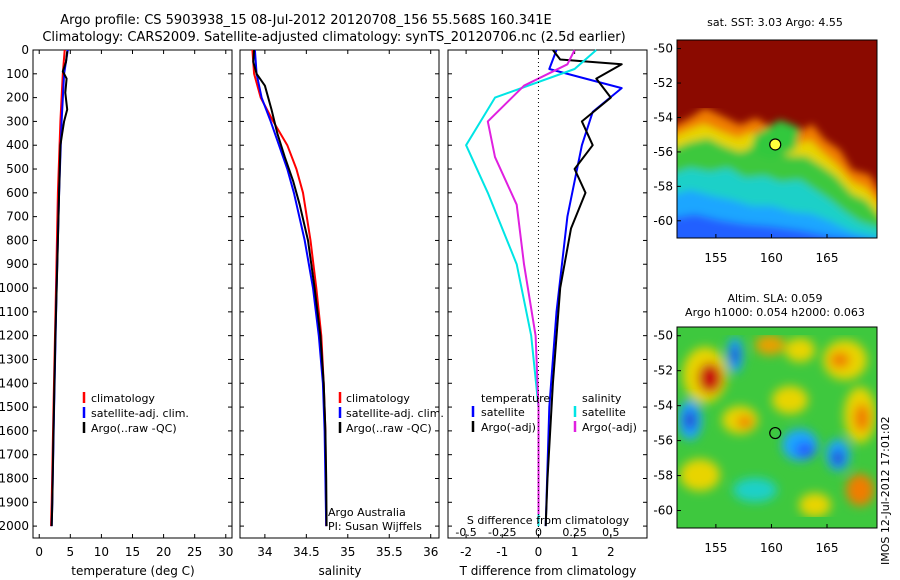 This screenshot has width=900, height=580. Describe the element at coordinates (132, 552) in the screenshot. I see `x-tick-label: 15` at that location.